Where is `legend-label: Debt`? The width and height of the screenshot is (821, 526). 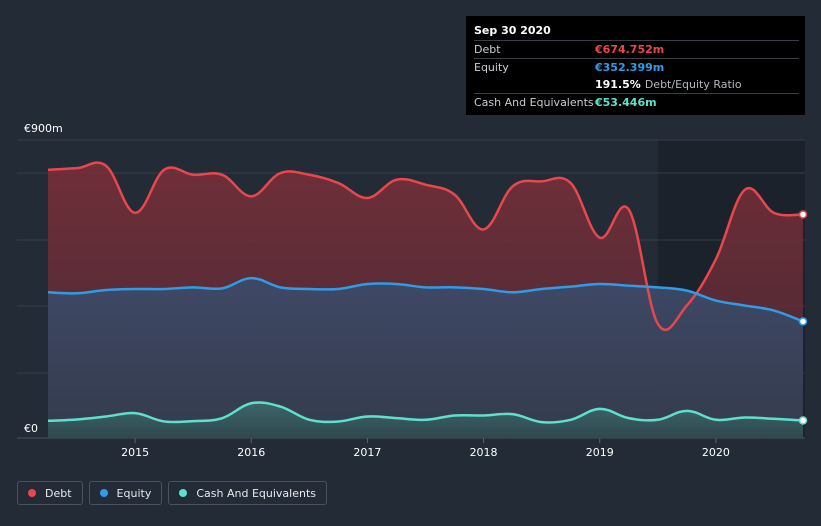 legend-label: Debt is located at coordinates (58, 493).